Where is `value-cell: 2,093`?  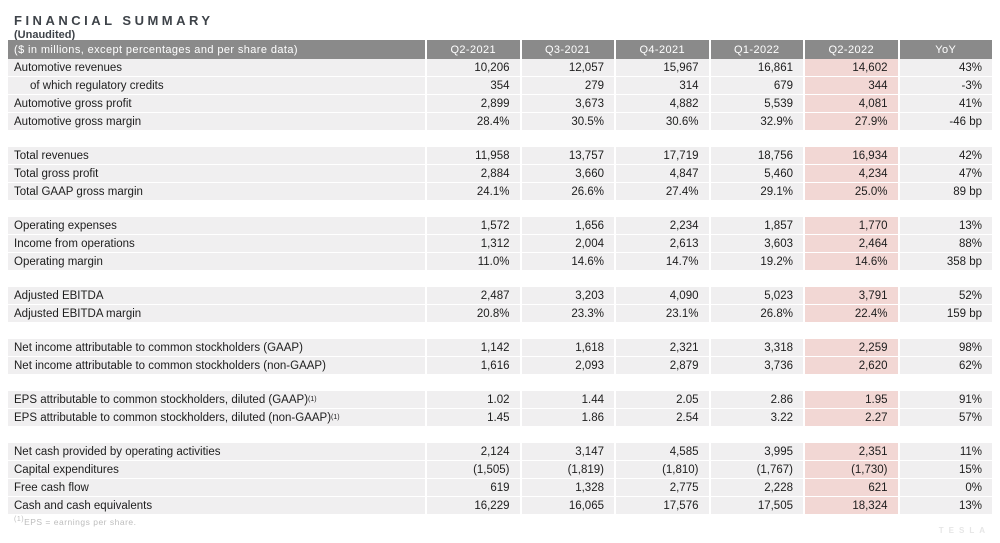 value-cell: 2,093 is located at coordinates (566, 365).